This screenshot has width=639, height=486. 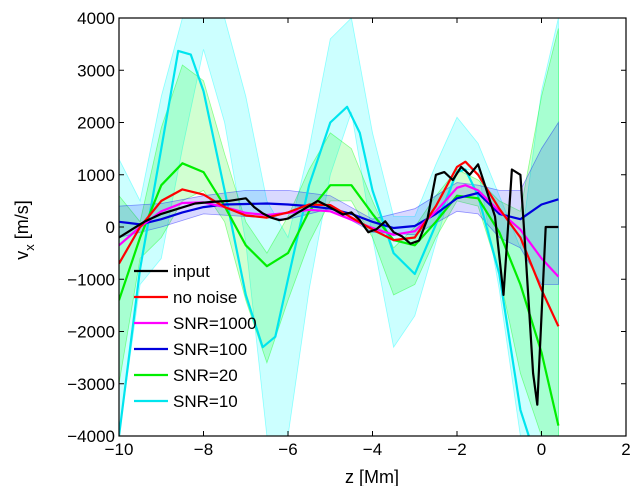 What do you see at coordinates (96, 123) in the screenshot?
I see `y-tick-label: 2000` at bounding box center [96, 123].